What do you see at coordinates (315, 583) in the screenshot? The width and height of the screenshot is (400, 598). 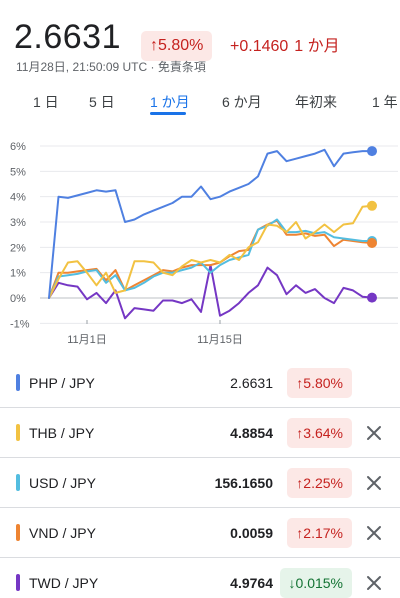 I see `pair-change-badge: ↓0.015%` at bounding box center [315, 583].